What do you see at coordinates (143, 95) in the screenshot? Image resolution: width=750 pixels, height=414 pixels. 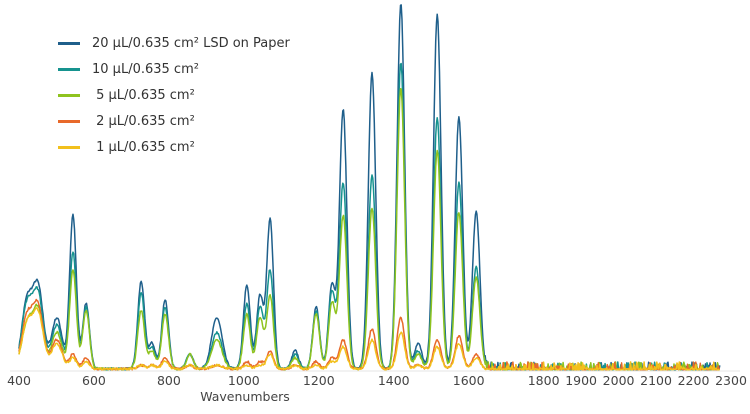 I see `legend-label: 5 µL/0.635 cm²` at bounding box center [143, 95].